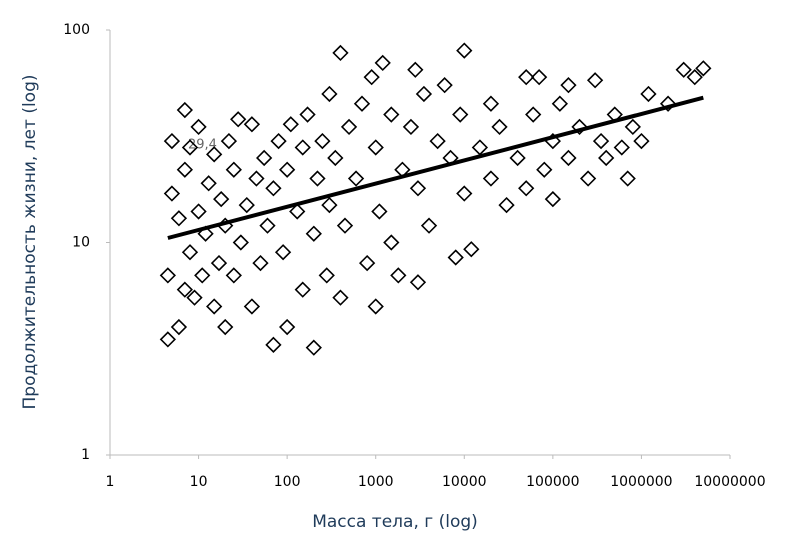  Describe the element at coordinates (199, 482) in the screenshot. I see `x-tick-label: 10` at that location.